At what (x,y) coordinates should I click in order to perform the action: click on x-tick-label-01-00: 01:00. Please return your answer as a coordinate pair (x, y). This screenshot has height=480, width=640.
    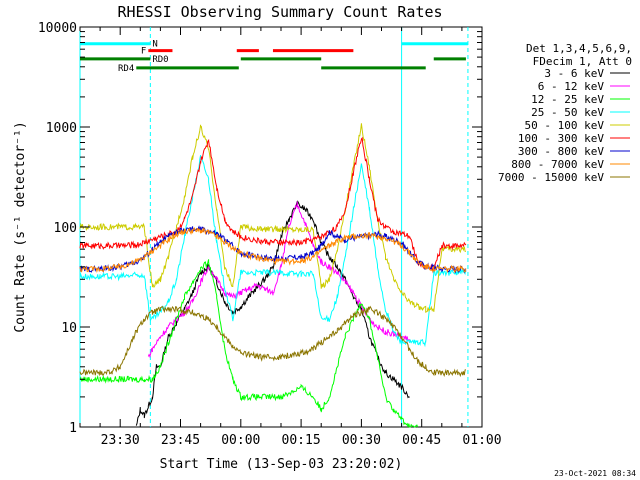
    Looking at the image, I should click on (481, 440).